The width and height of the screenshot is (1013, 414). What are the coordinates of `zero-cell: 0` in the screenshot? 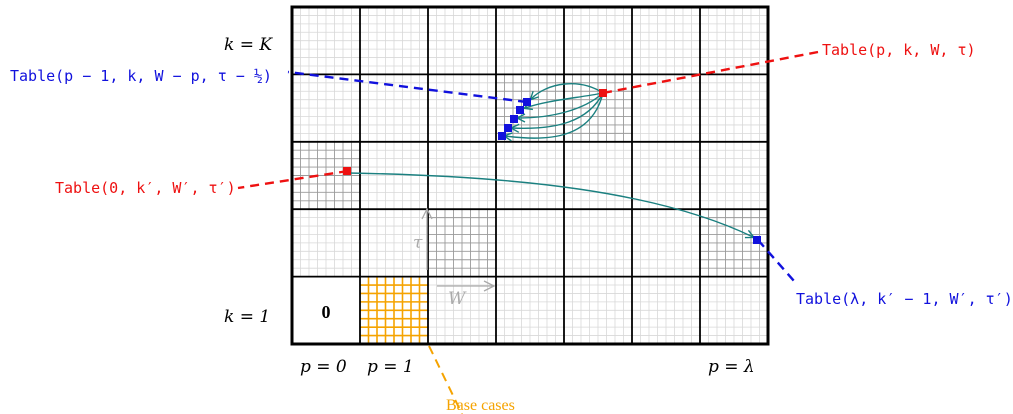 It's located at (326, 310).